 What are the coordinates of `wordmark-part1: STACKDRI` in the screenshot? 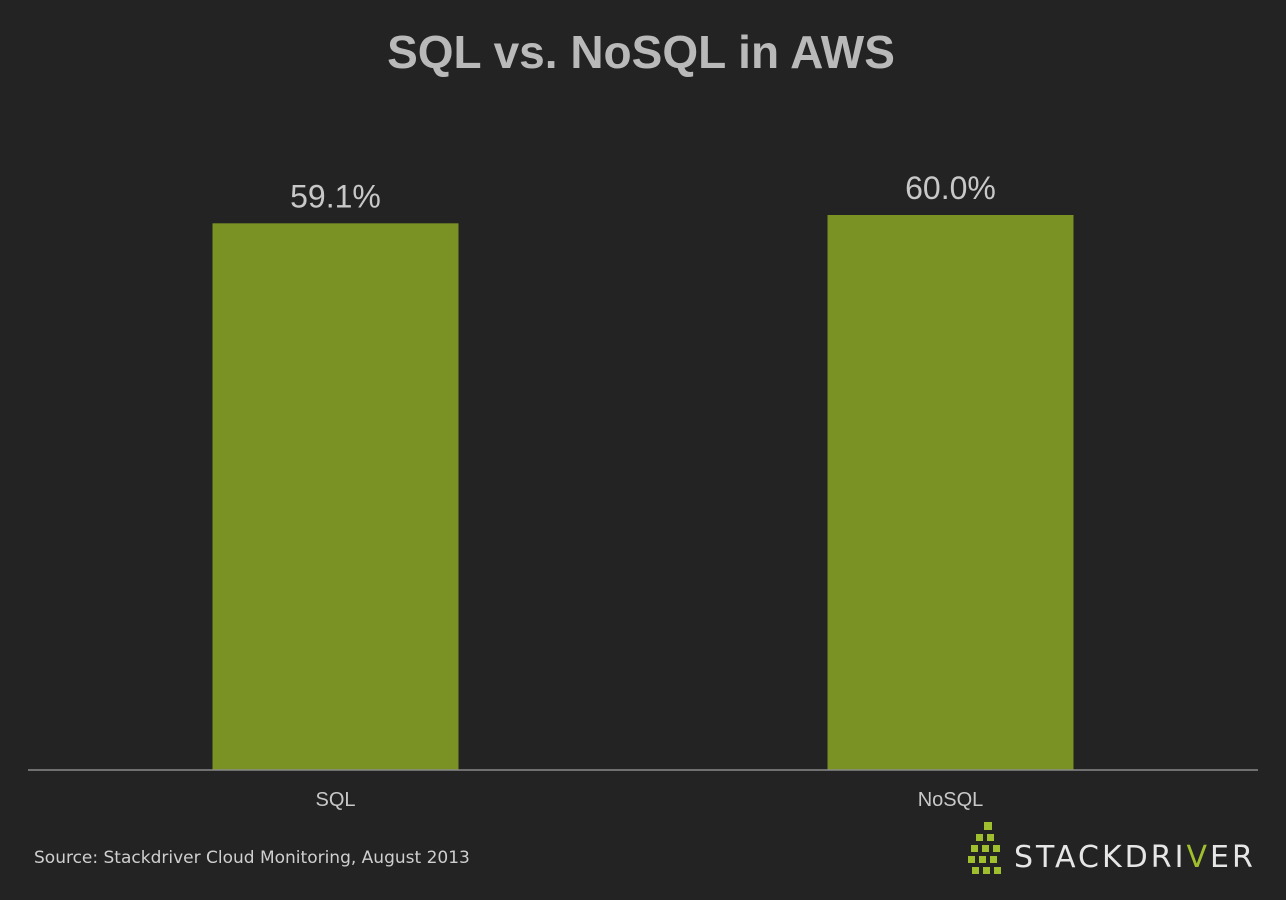 It's located at (1100, 857).